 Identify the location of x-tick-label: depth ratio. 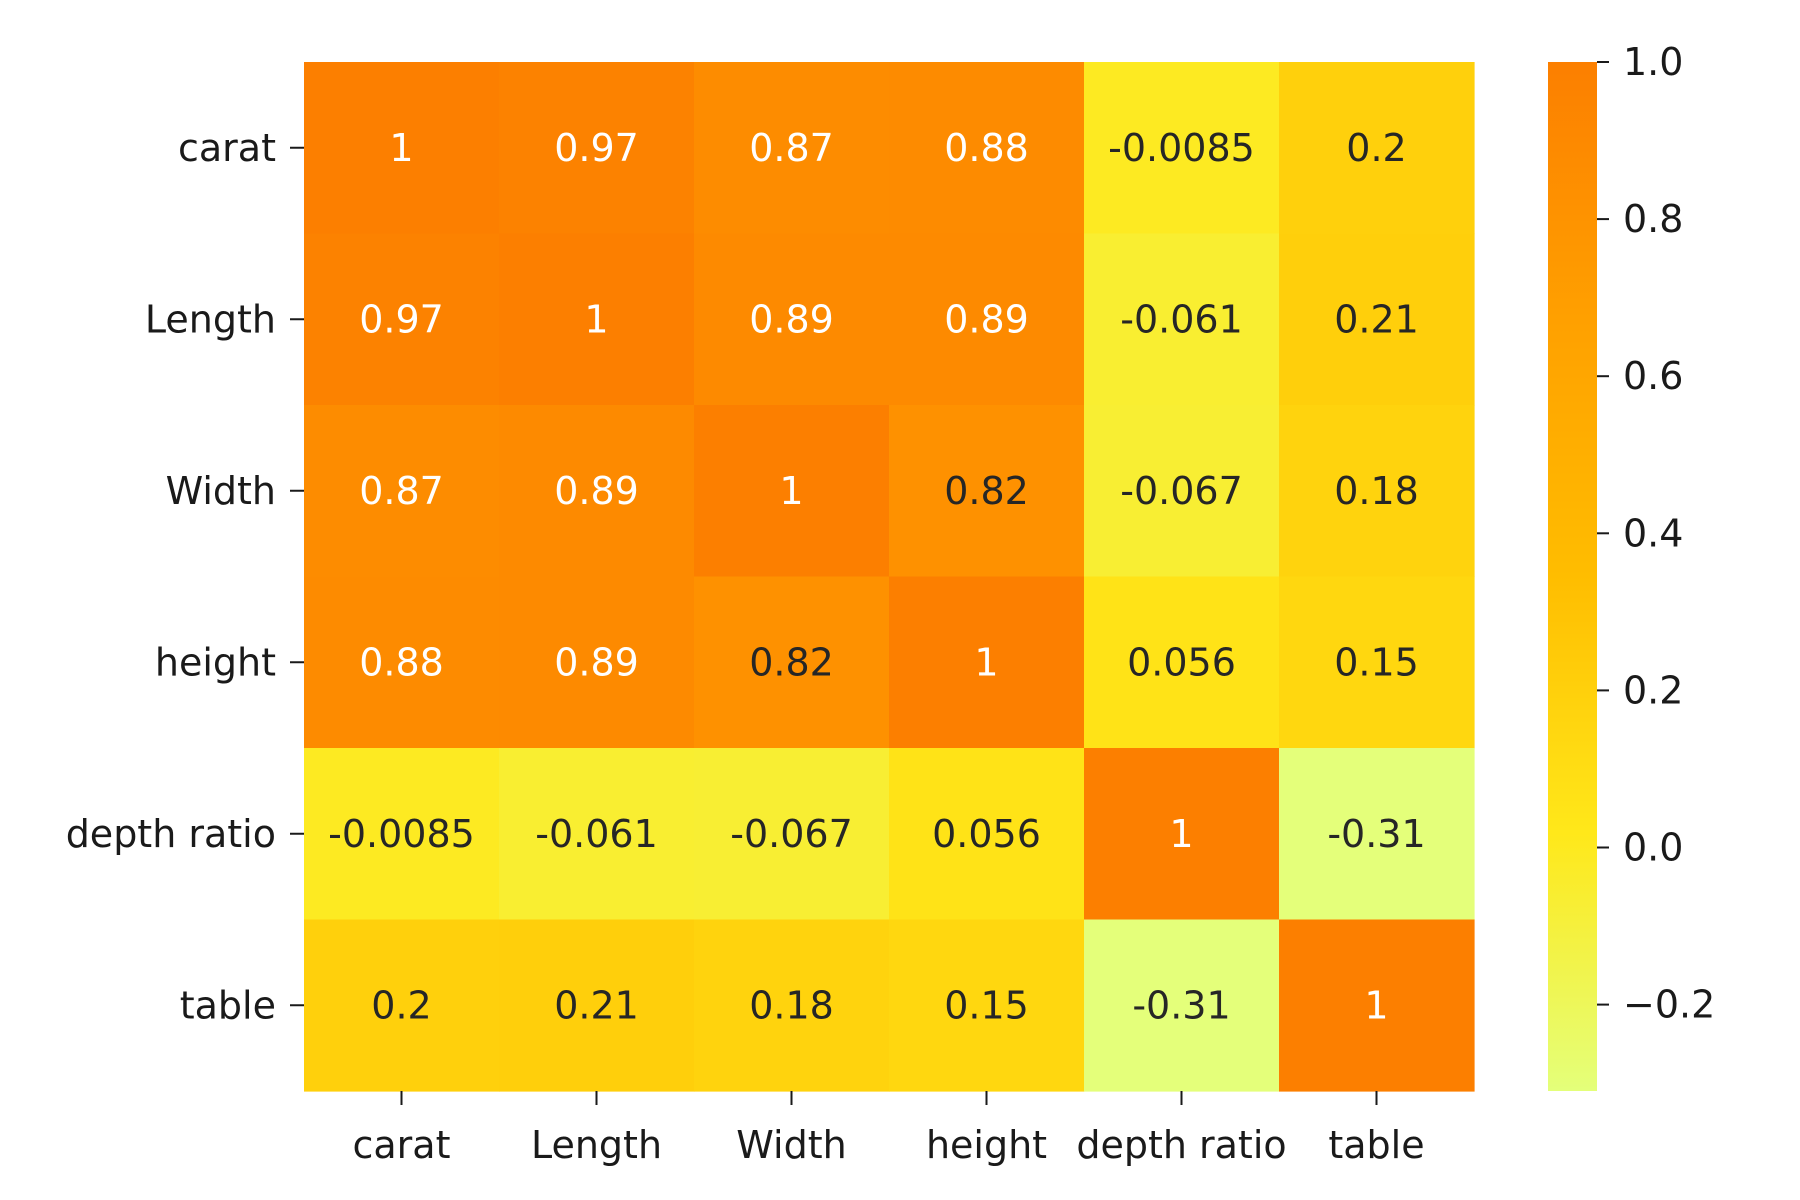
(1181, 1145).